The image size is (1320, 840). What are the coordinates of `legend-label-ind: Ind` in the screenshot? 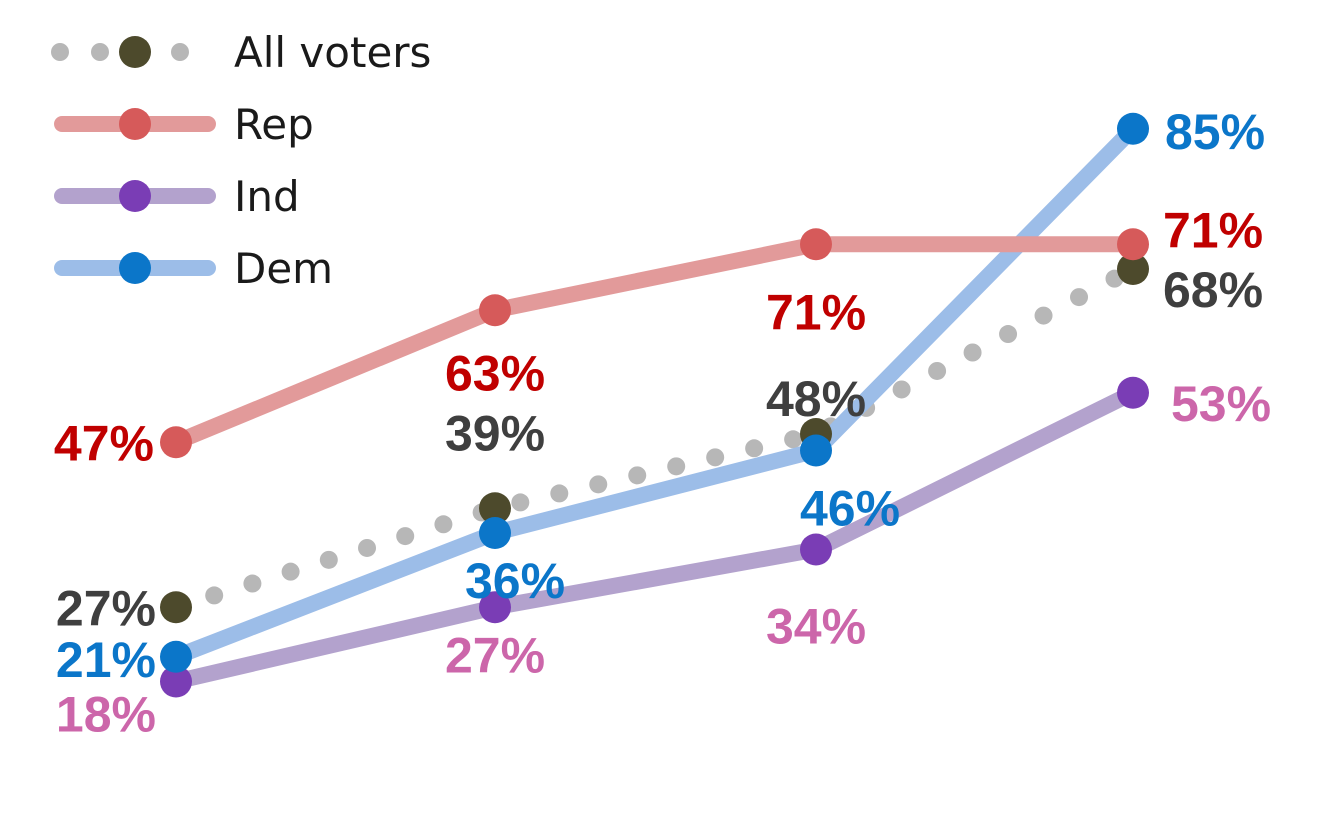 It's located at (267, 196).